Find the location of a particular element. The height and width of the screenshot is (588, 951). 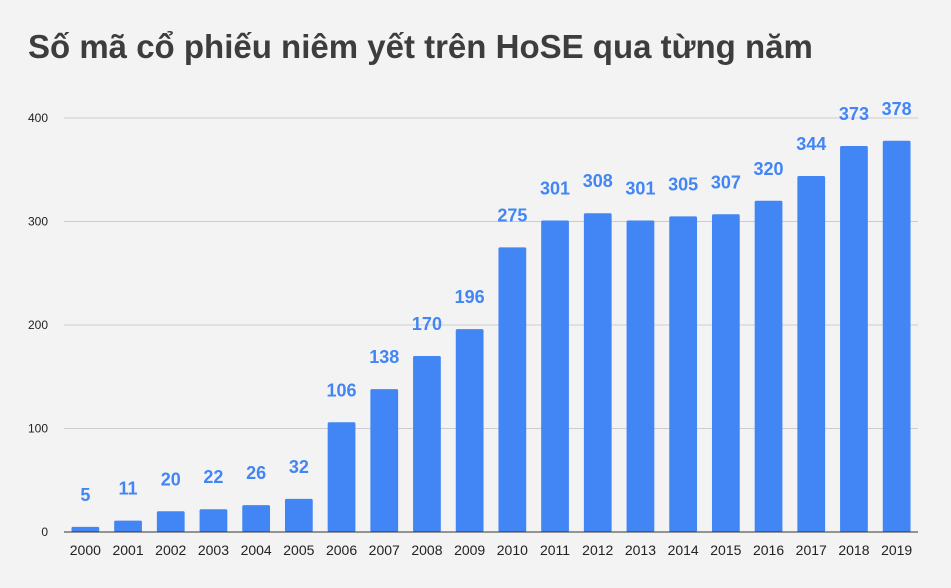

x-tick-label-2019: 2019 is located at coordinates (896, 550).